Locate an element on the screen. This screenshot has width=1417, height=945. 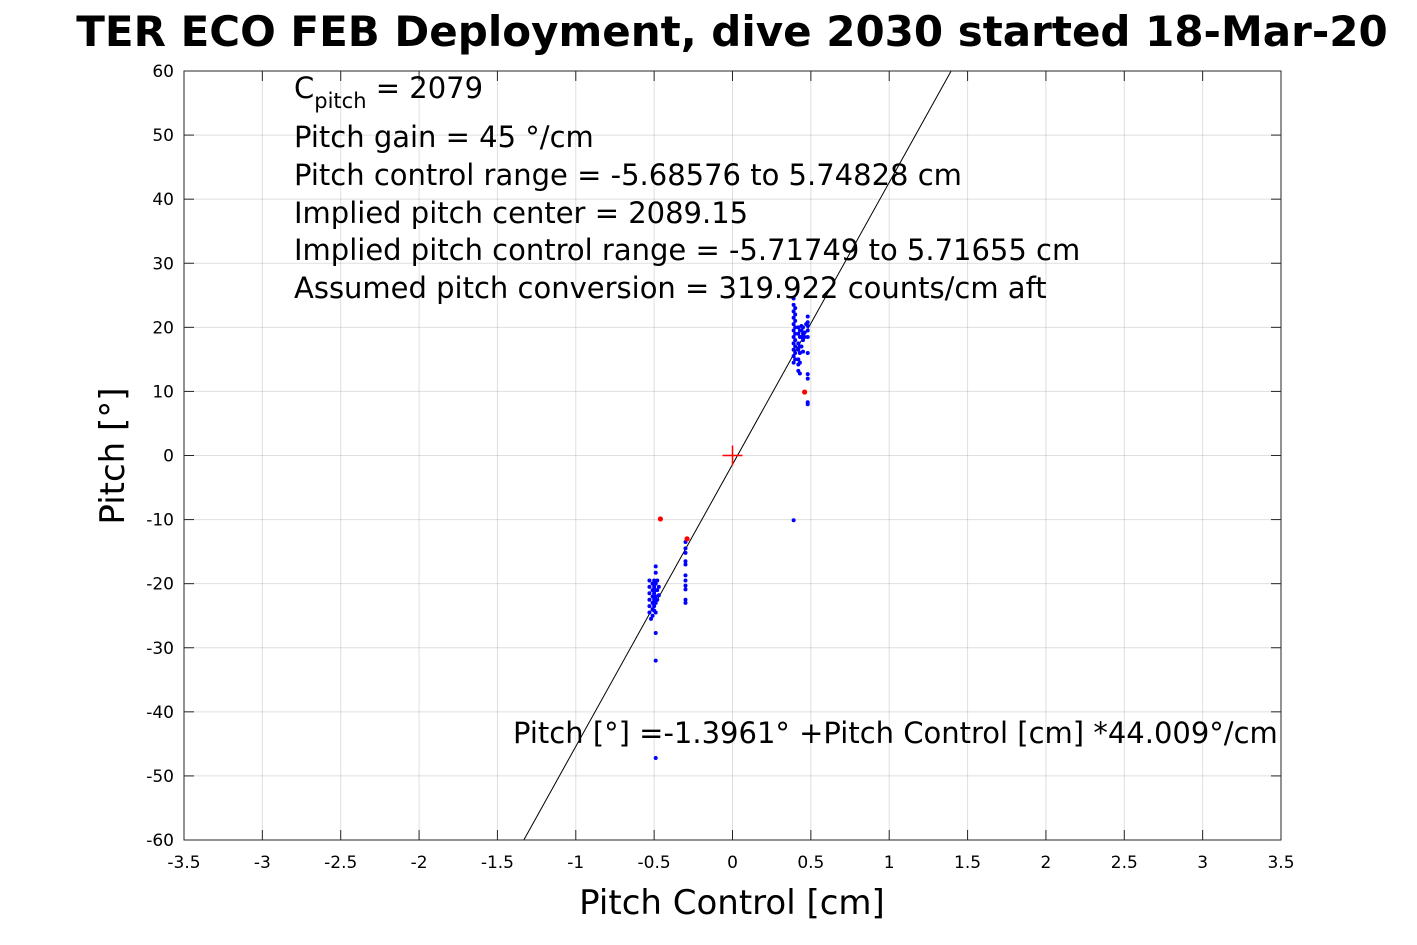
y-tick-label: 10 is located at coordinates (163, 392).